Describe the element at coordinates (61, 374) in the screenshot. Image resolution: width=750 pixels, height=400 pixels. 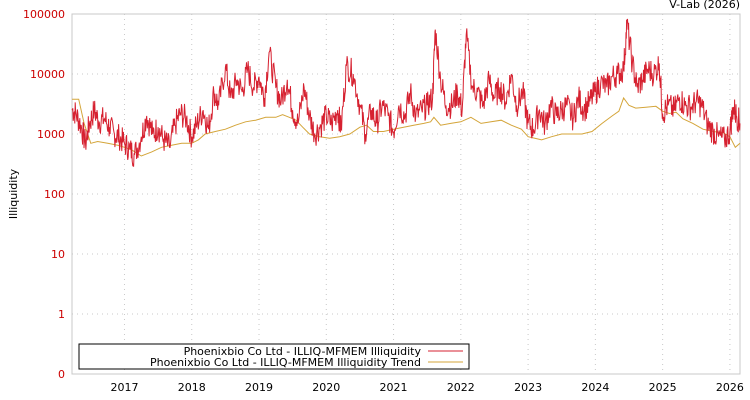
I see `y-tick-label: 0` at that location.